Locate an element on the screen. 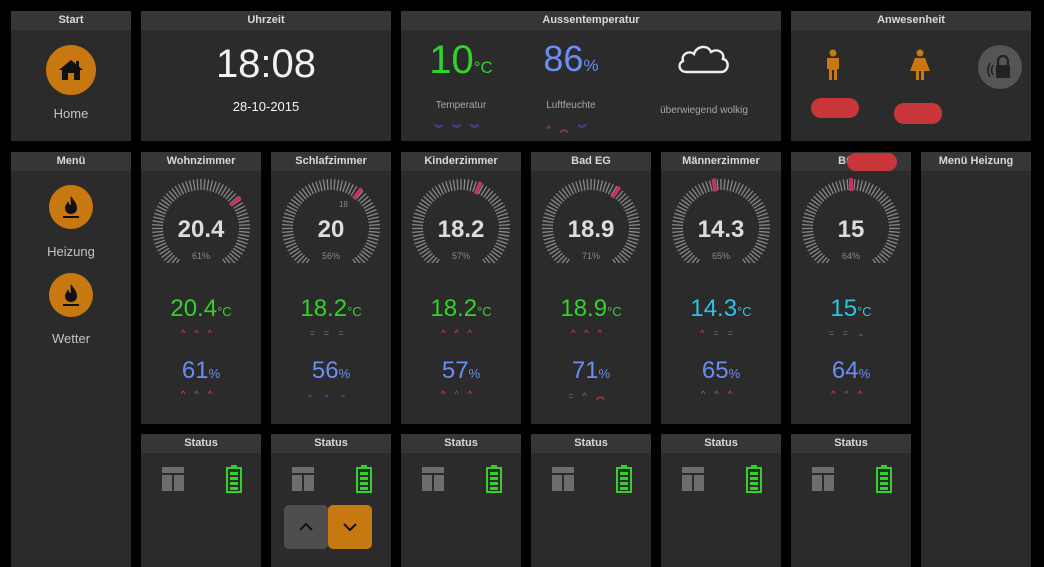 The image size is (1044, 567). male-person-icon is located at coordinates (833, 65).